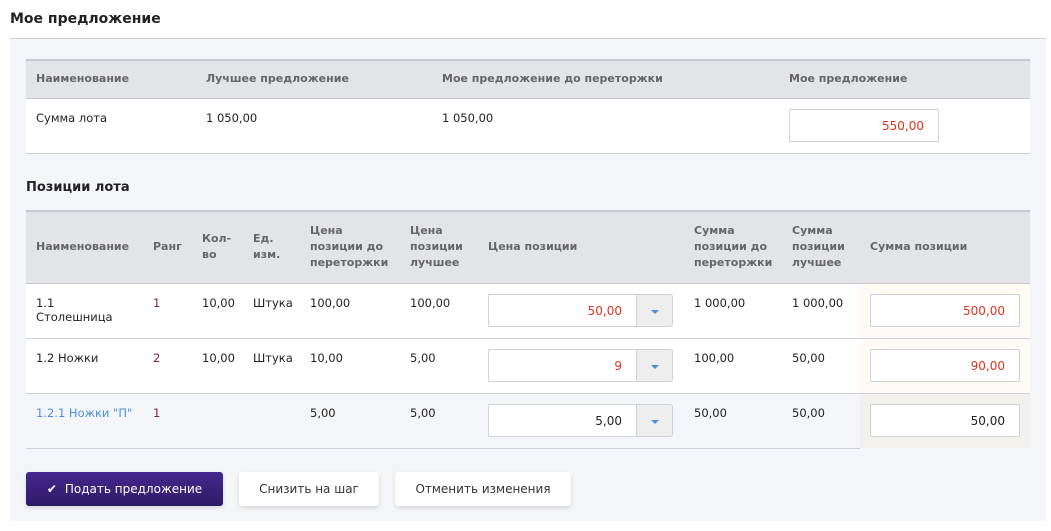 The height and width of the screenshot is (531, 1051). I want to click on lot-before: 1 050,00, so click(605, 126).